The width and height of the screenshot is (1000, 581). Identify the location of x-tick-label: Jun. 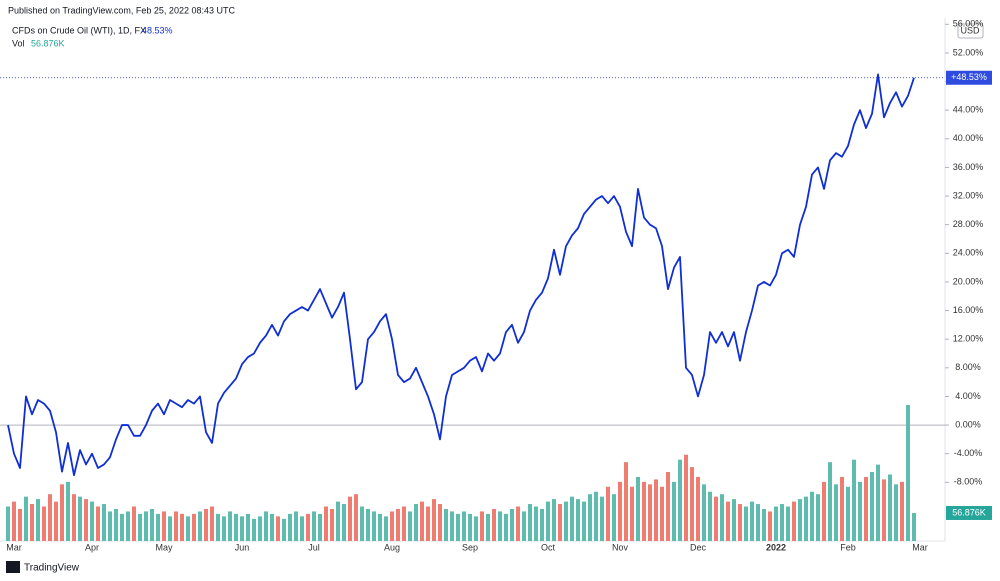
(242, 547).